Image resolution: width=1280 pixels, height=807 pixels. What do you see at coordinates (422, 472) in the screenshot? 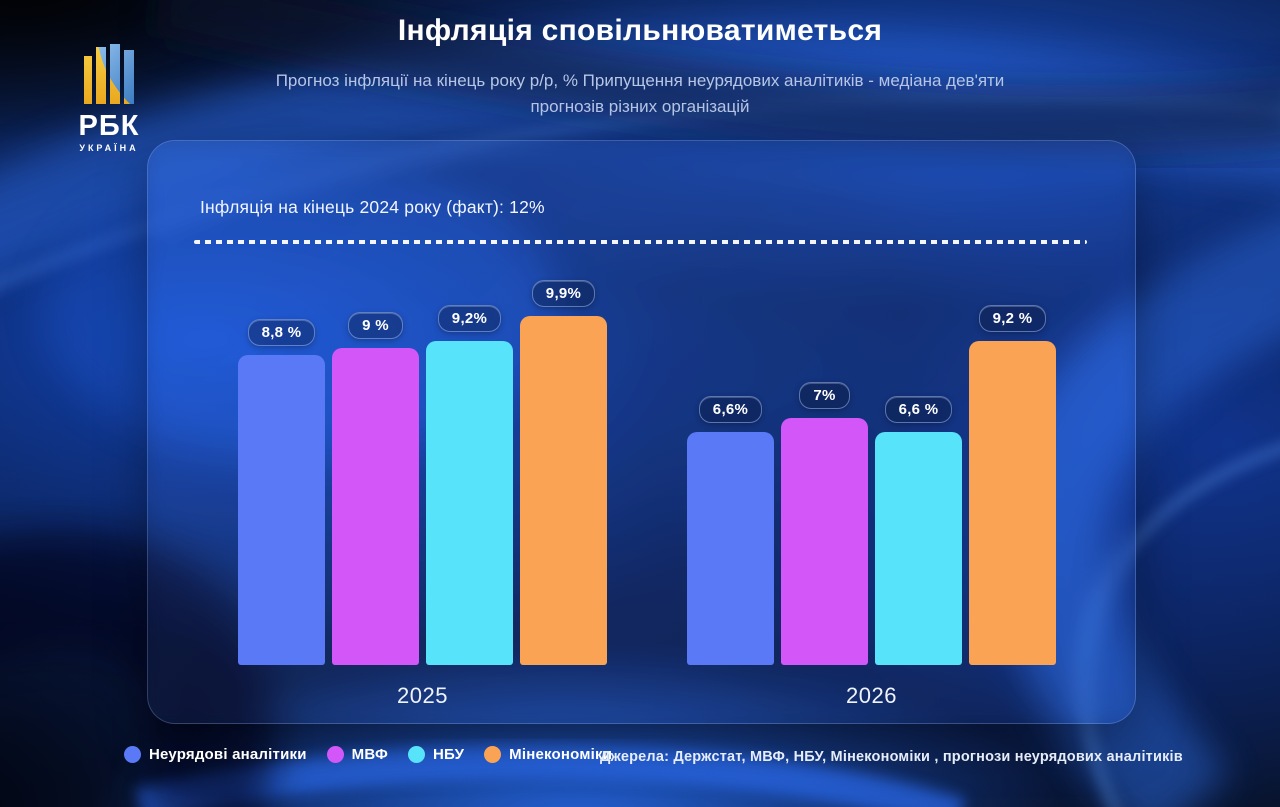
I see `bar-group: 8,8 % 9 % 9,2% 9,9%` at bounding box center [422, 472].